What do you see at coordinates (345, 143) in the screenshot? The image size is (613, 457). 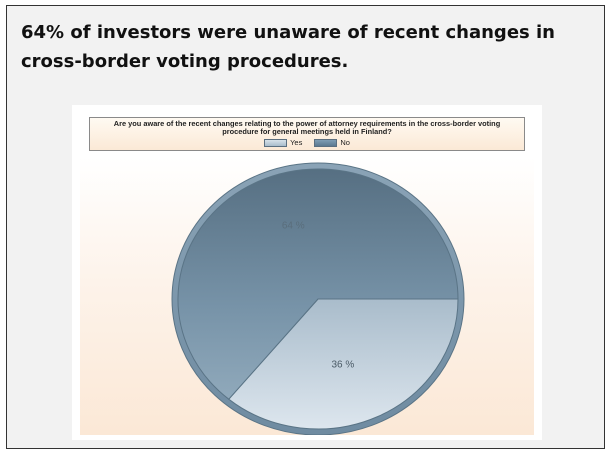 I see `legend-label-no: No` at bounding box center [345, 143].